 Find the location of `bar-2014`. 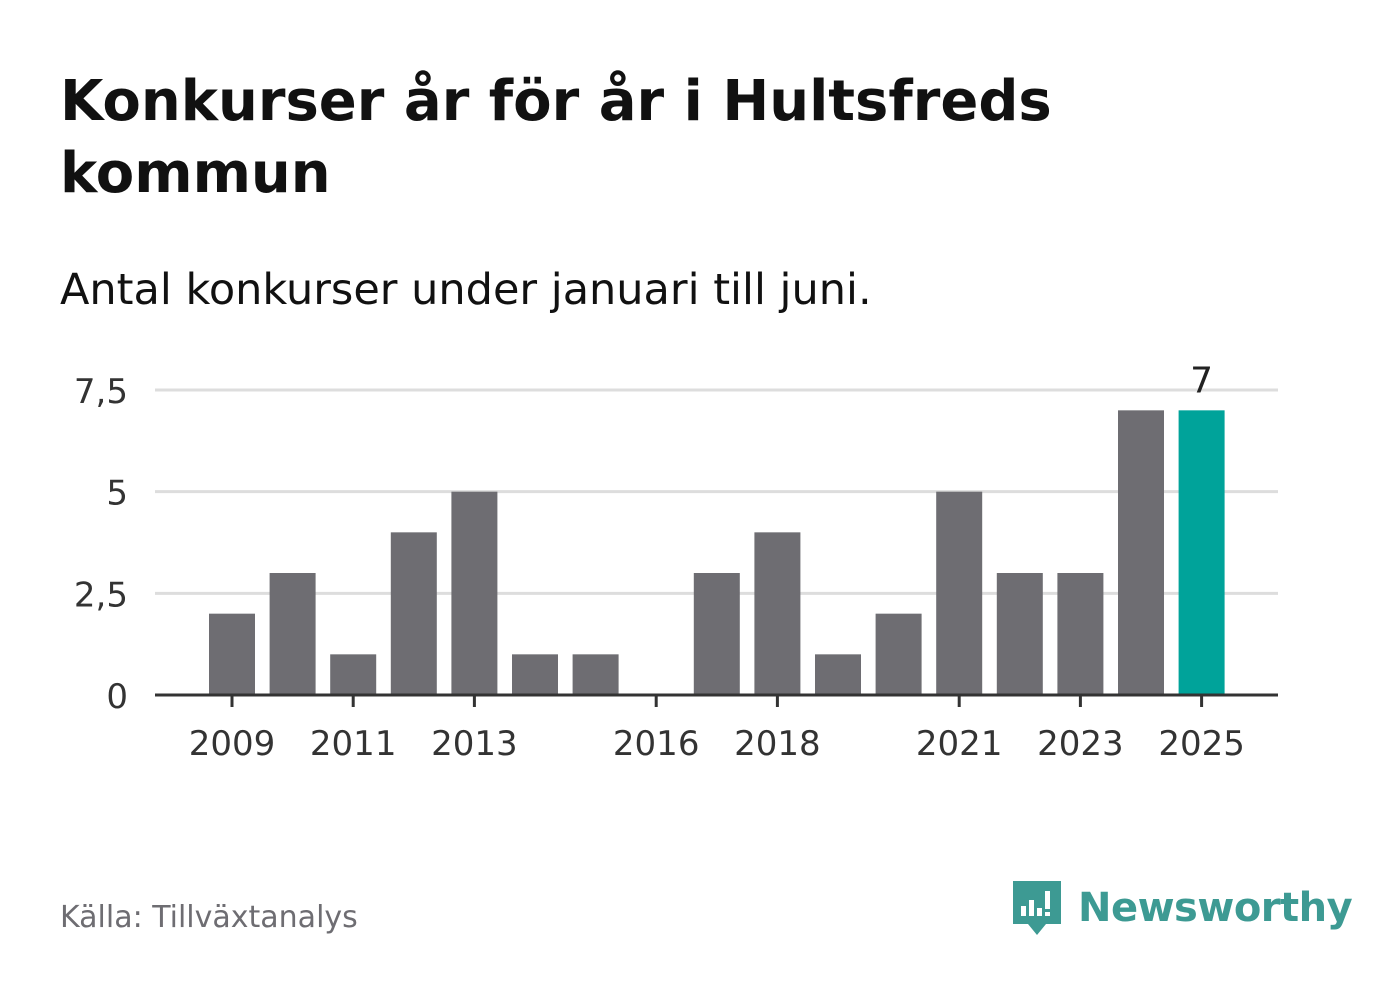

bar-2014 is located at coordinates (535, 674).